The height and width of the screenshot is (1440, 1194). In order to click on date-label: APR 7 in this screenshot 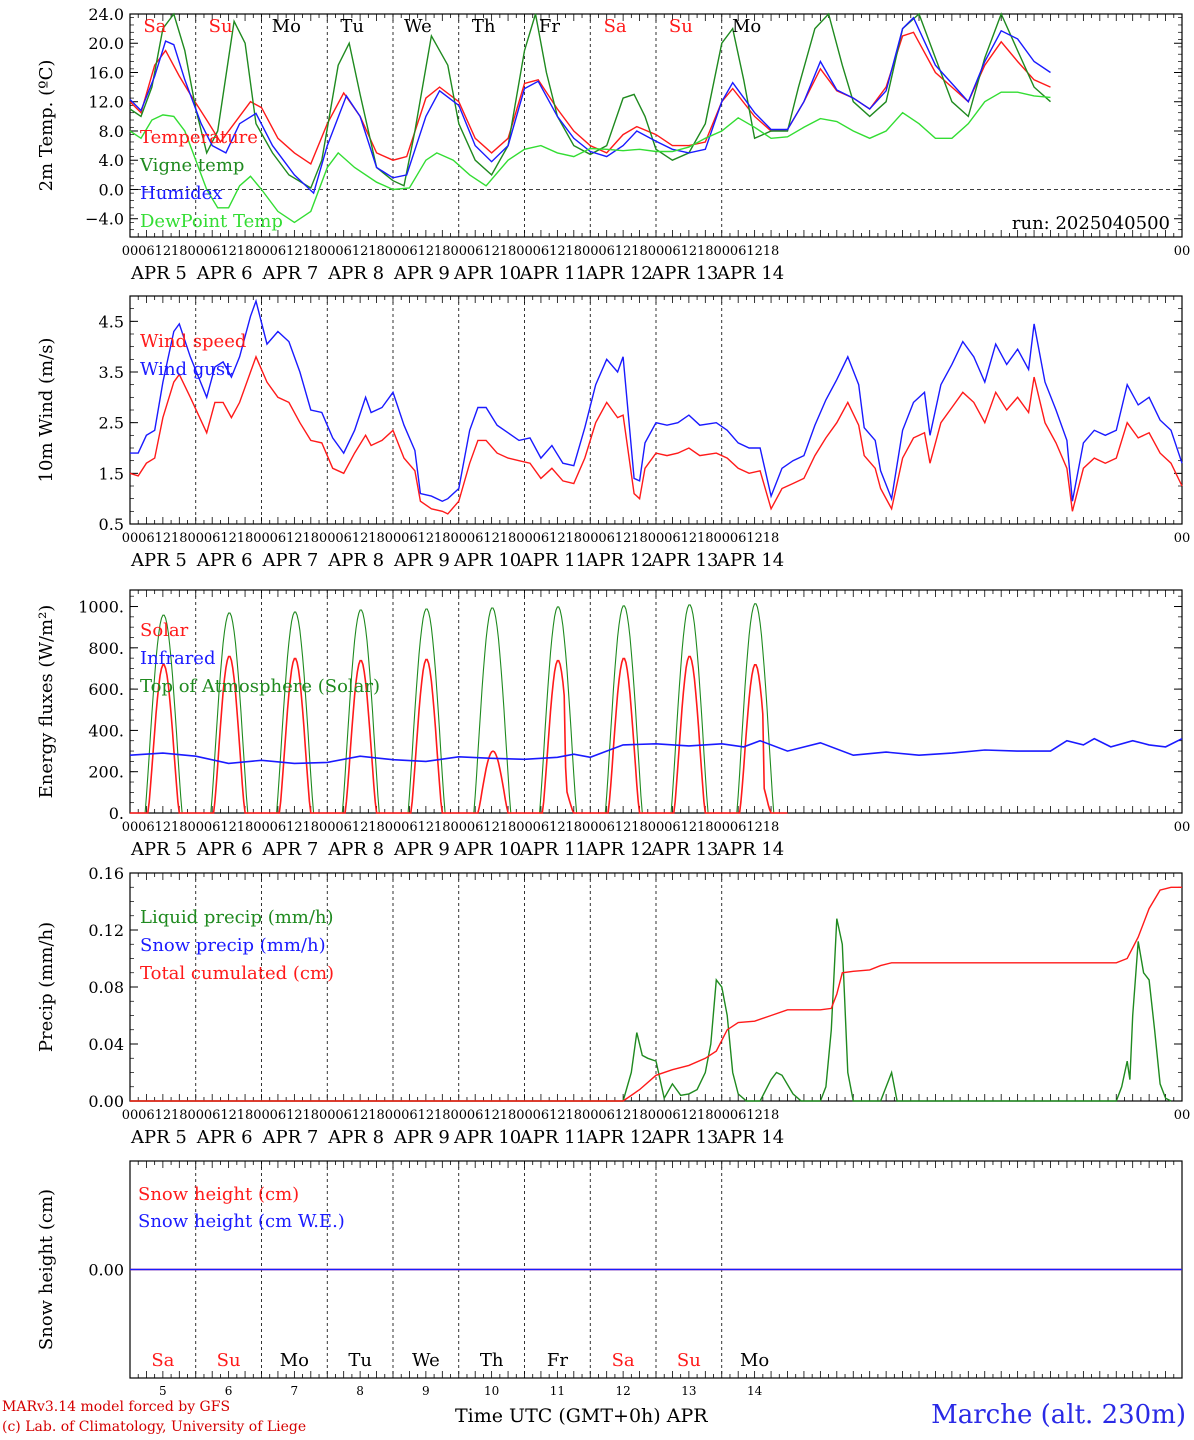, I will do `click(289, 560)`.